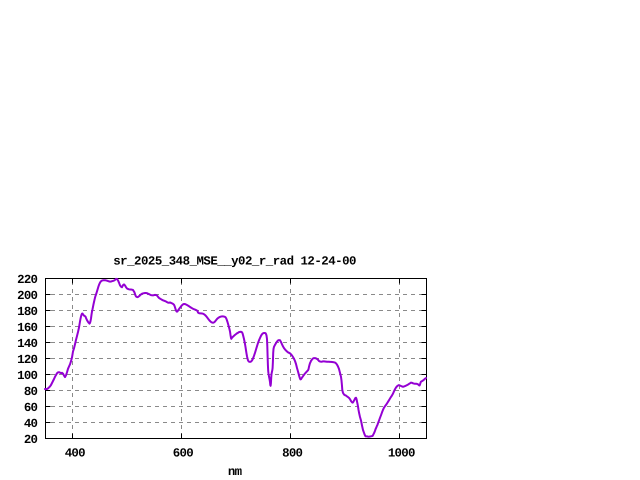  I want to click on svg-text: 100, so click(27, 376).